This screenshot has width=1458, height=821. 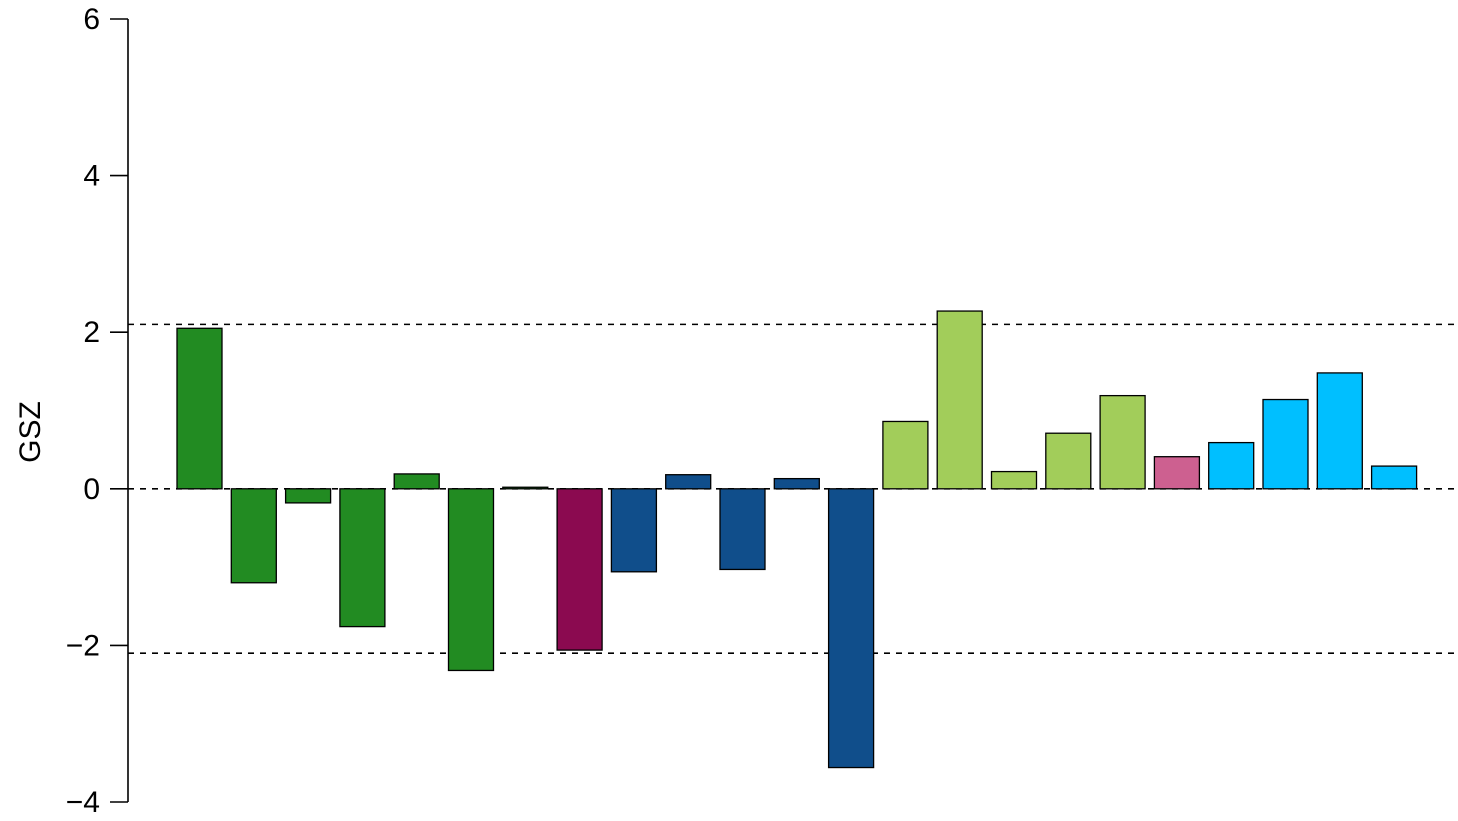 I want to click on y-axis: −4 −2 0 2 4 6, so click(x=97, y=411).